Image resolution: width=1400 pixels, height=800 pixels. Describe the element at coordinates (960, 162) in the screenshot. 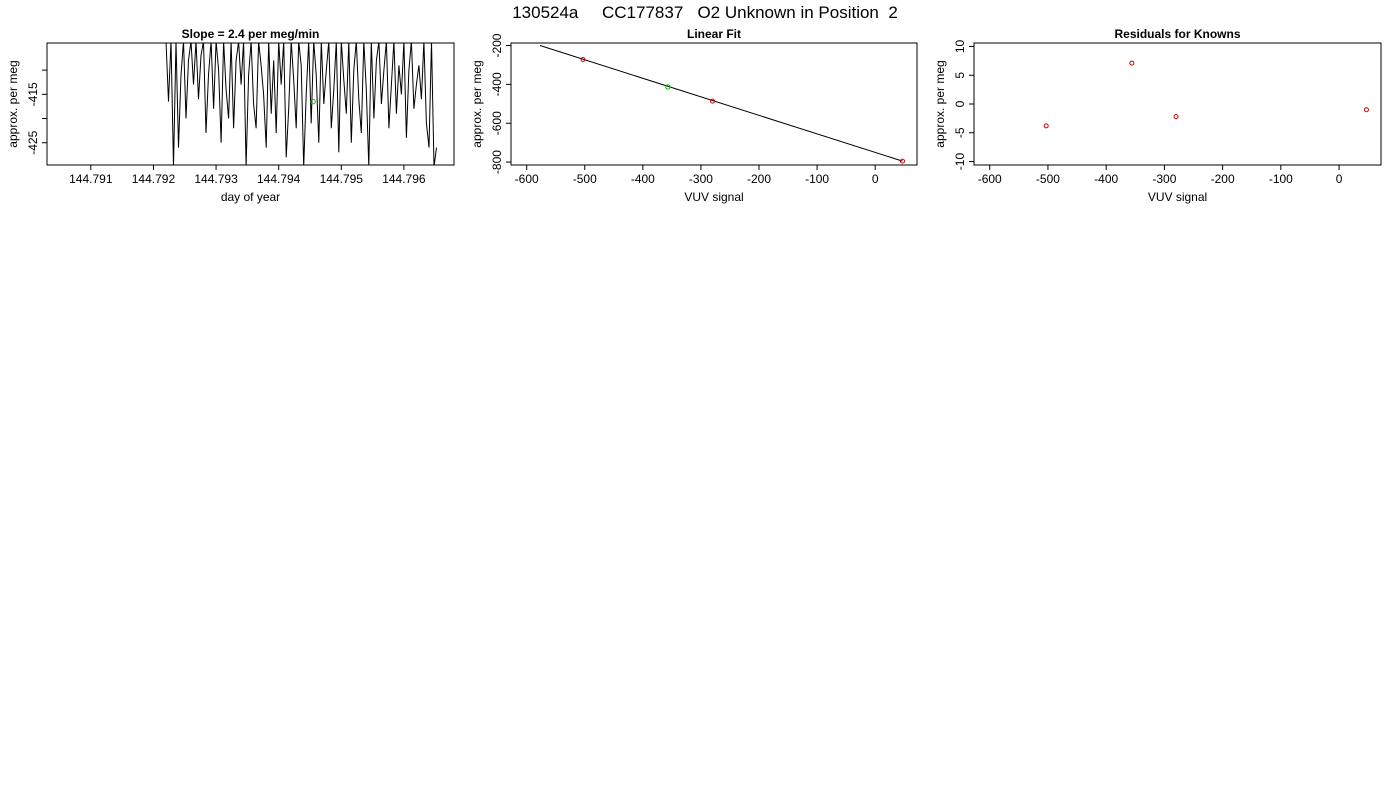

I see `y-tick-label: -10` at that location.